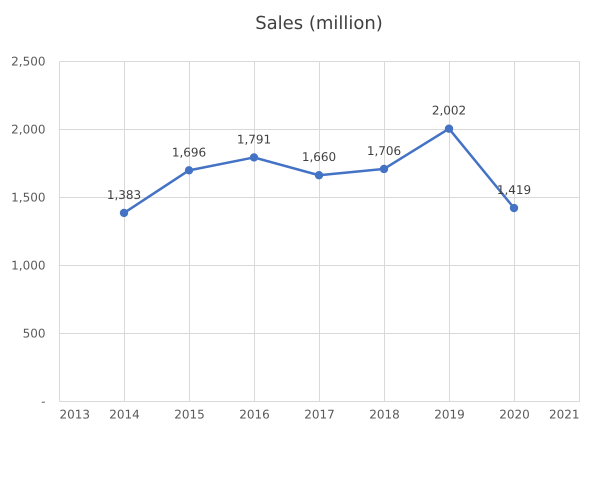  Describe the element at coordinates (319, 415) in the screenshot. I see `x-tick-label: 2017` at that location.